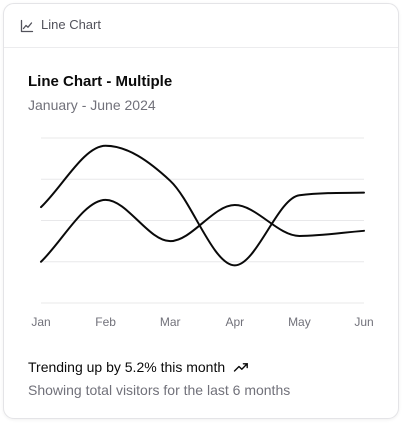 The width and height of the screenshot is (404, 425). I want to click on card-subtitle: January - June 2024, so click(92, 105).